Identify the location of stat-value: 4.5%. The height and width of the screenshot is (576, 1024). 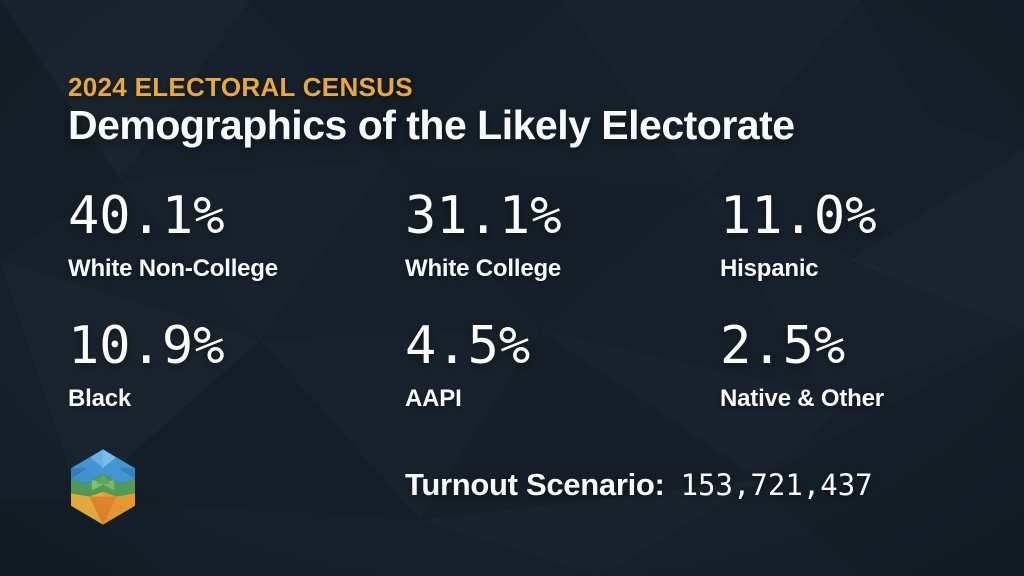
(468, 346).